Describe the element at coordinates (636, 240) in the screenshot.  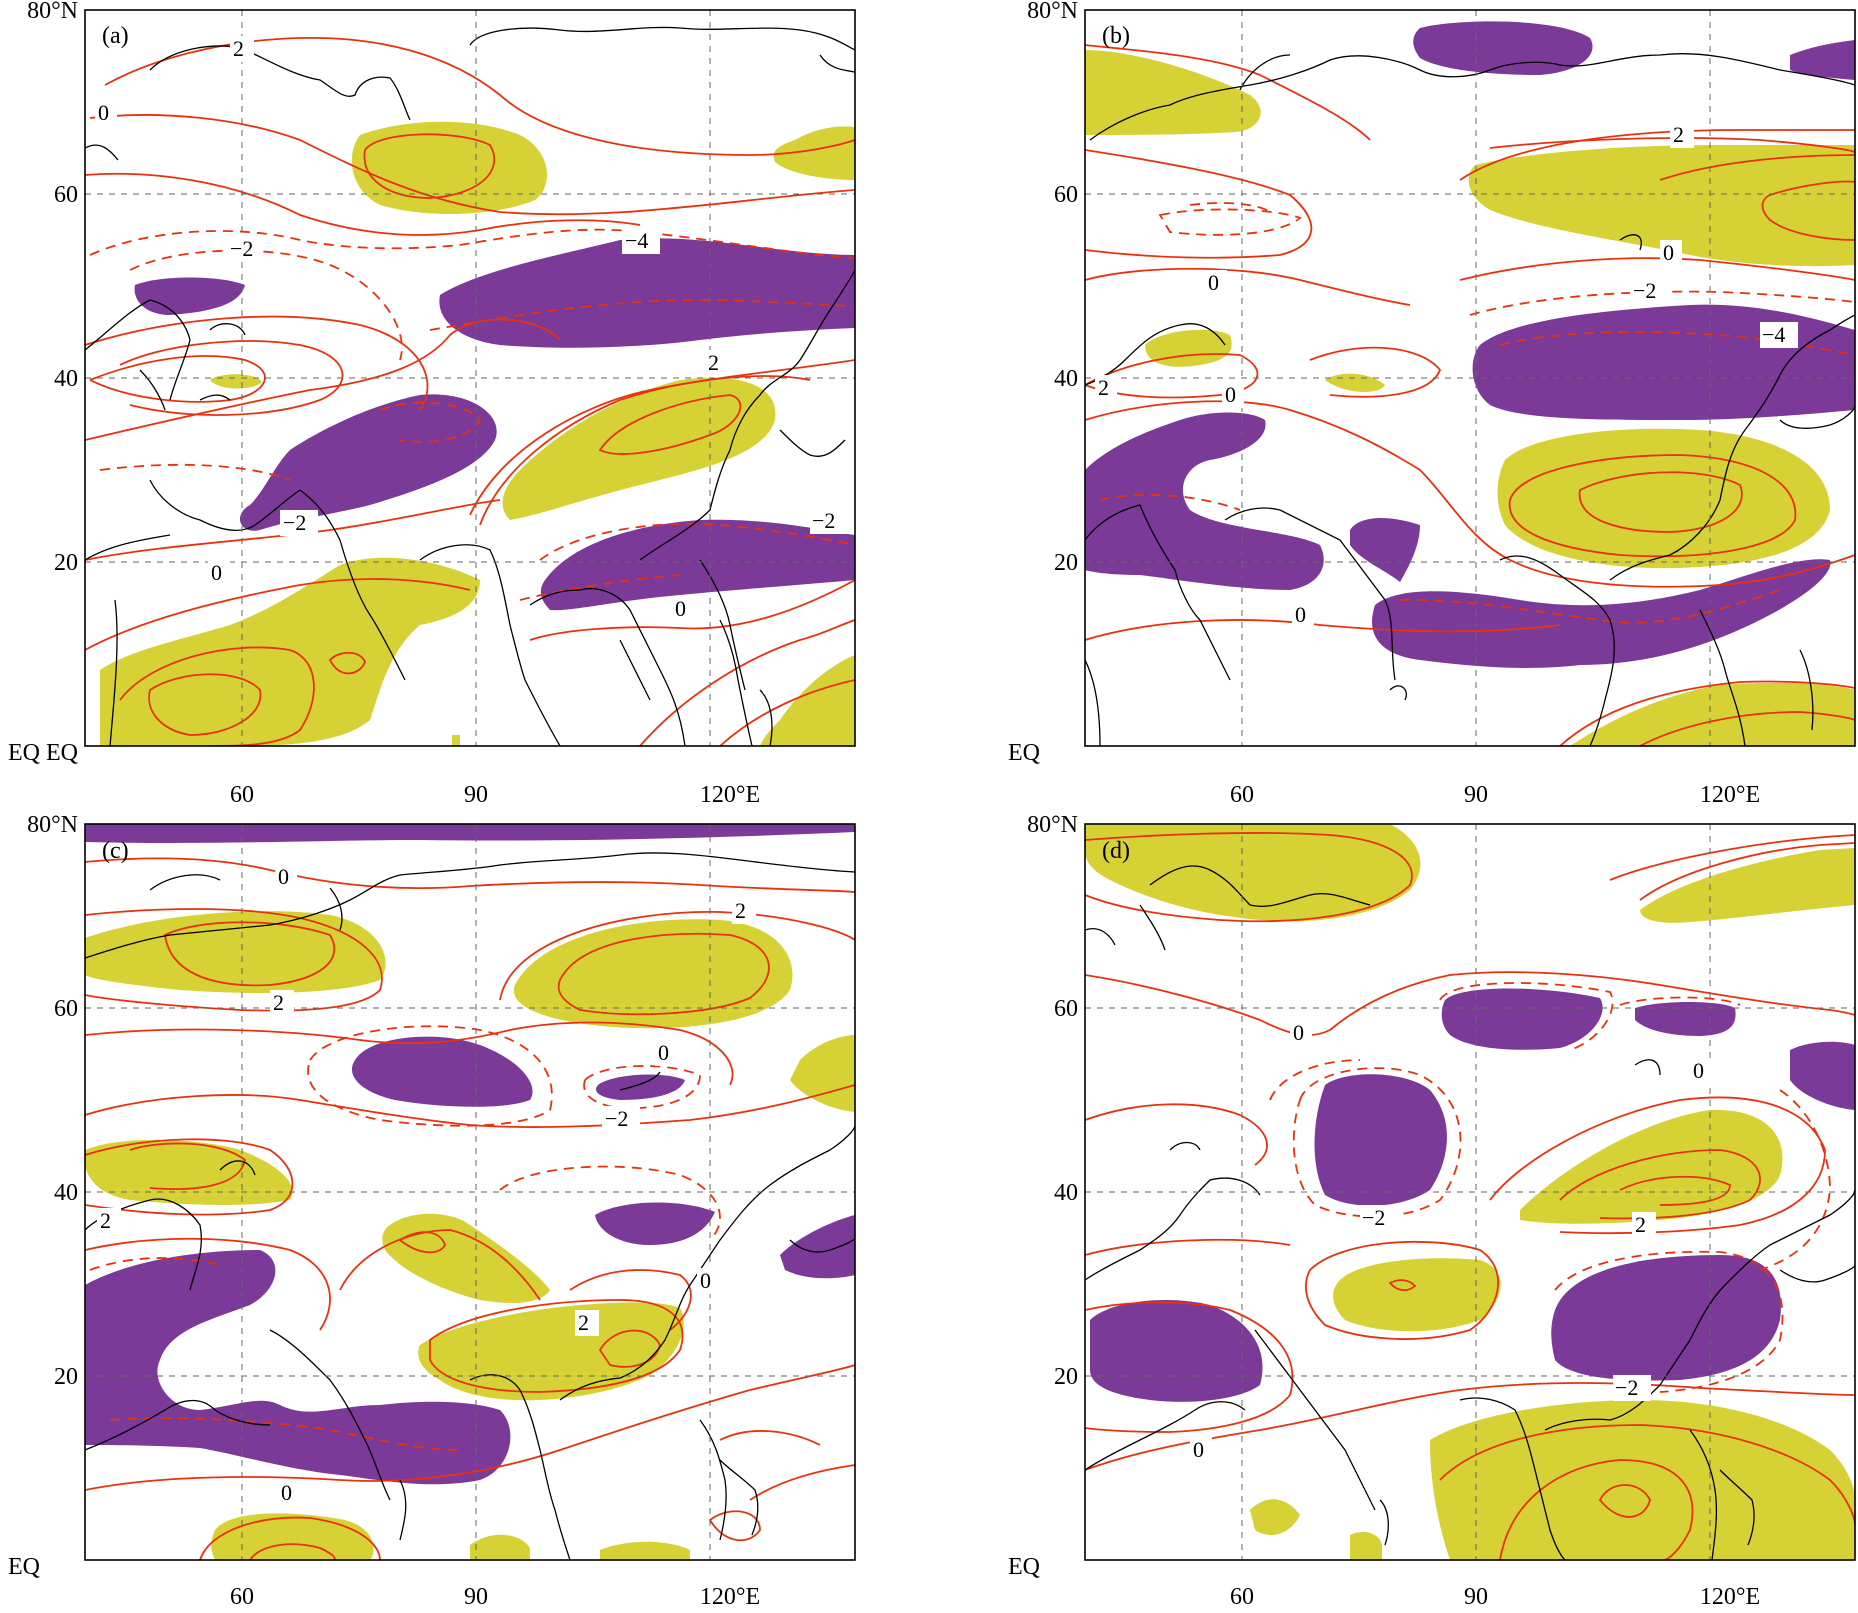
I see `contour-label: −4` at that location.